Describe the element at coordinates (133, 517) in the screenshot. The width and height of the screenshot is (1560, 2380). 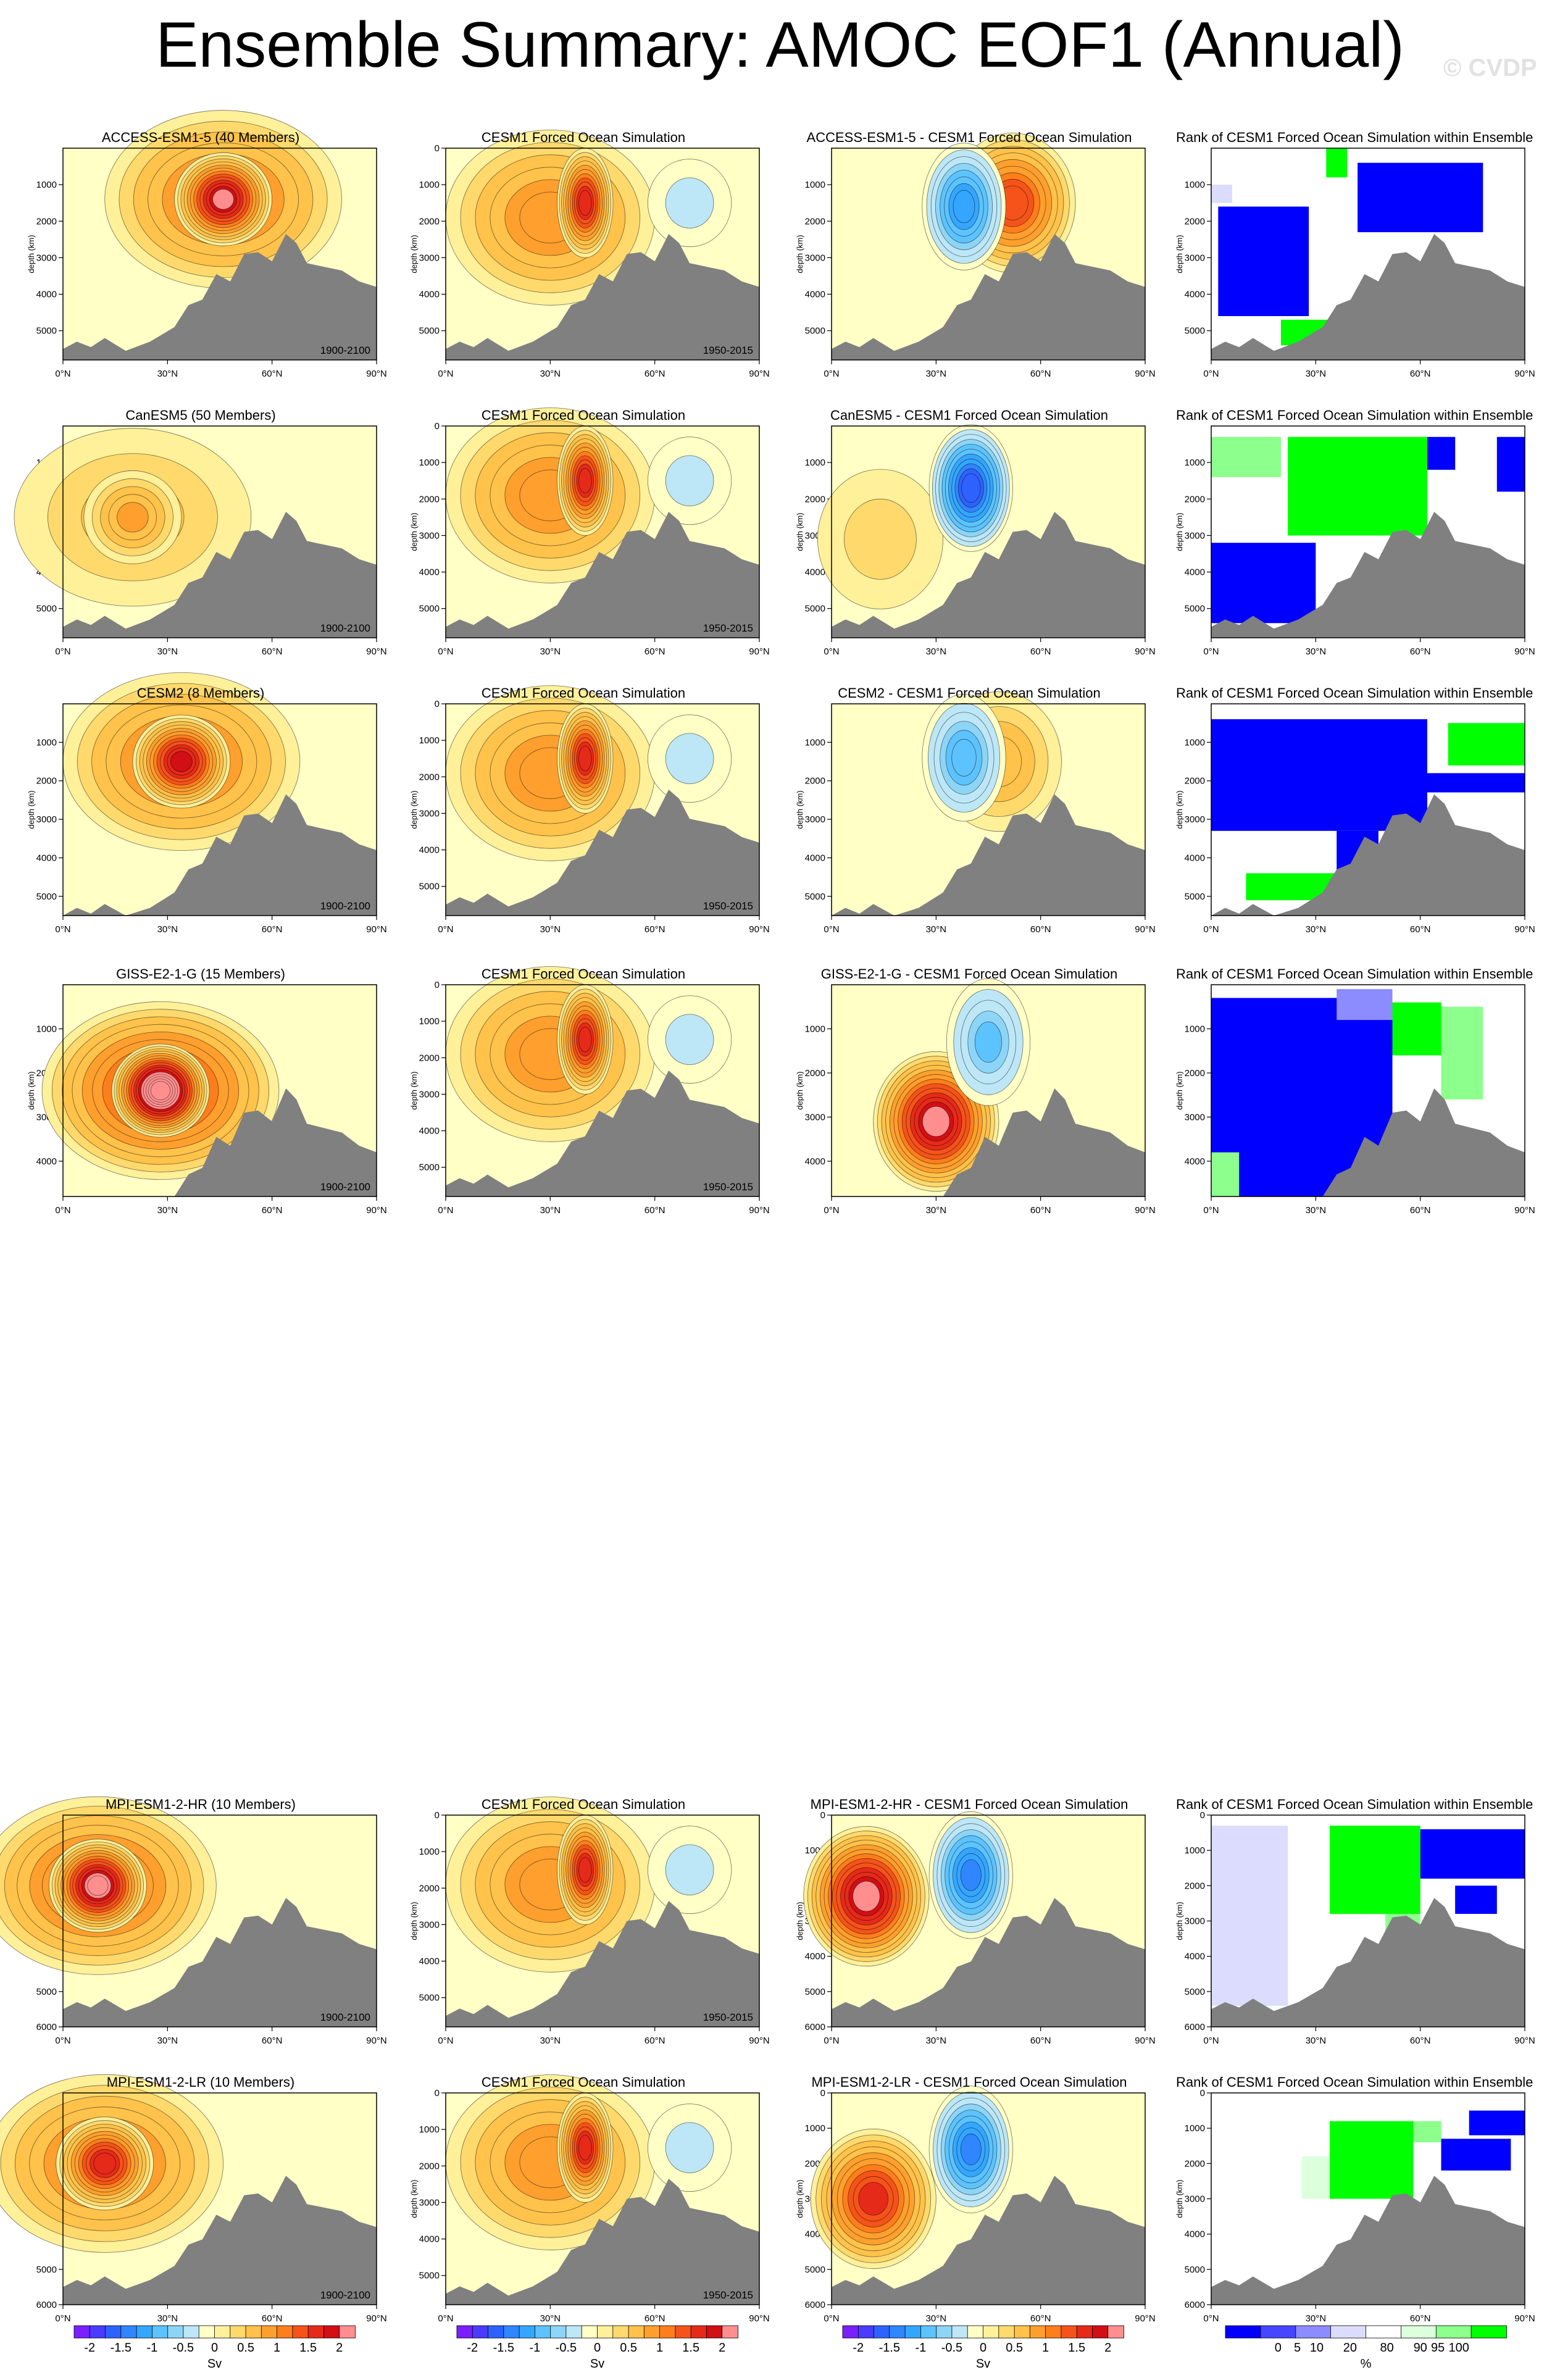
I see `ensemble-r2-contour` at that location.